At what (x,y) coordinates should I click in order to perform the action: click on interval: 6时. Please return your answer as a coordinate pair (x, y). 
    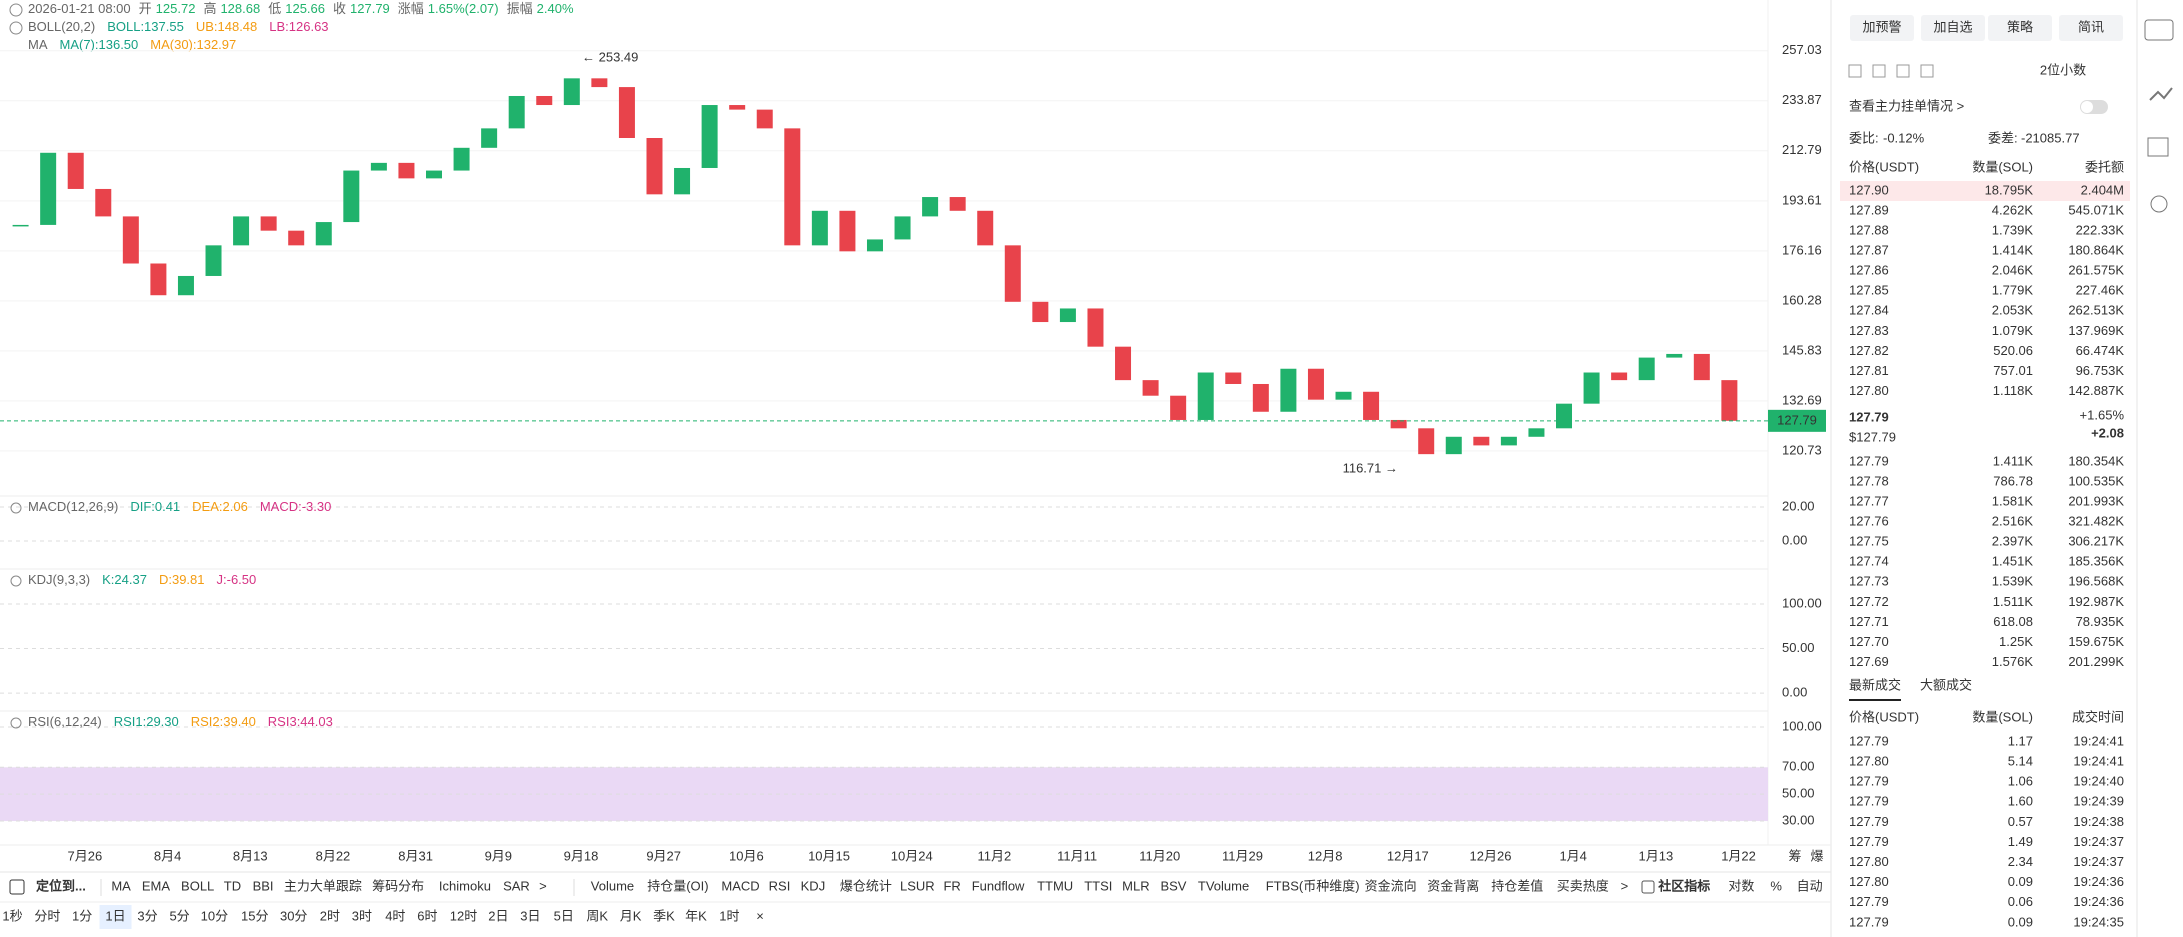
    Looking at the image, I should click on (427, 915).